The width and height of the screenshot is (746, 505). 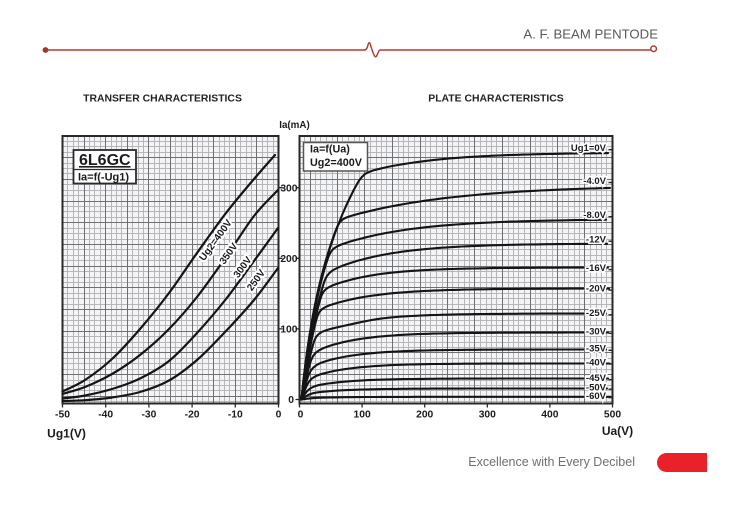 I want to click on svg-text: -4.0V, so click(x=594, y=181).